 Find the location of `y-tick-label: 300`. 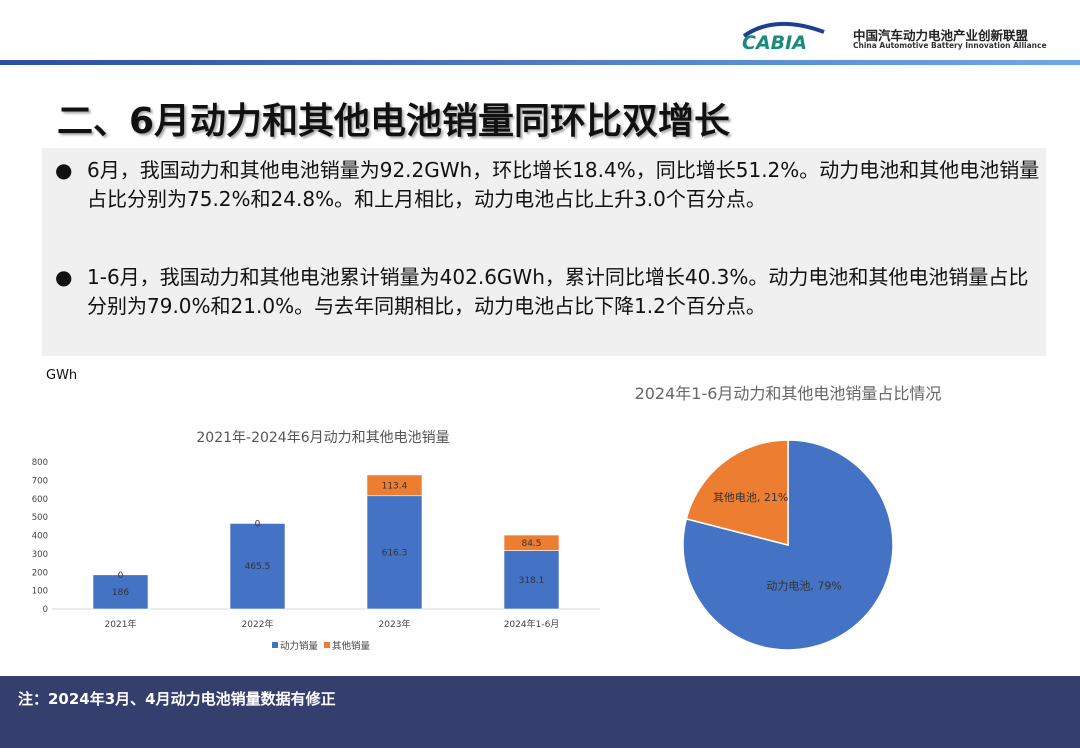

y-tick-label: 300 is located at coordinates (40, 555).